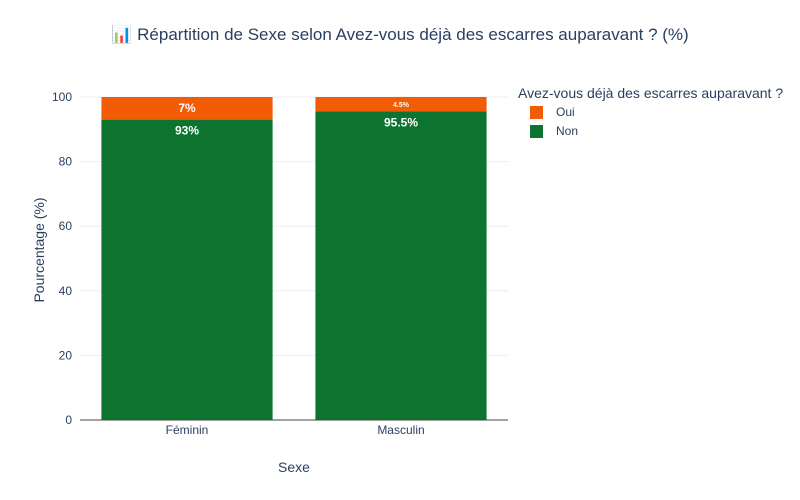 Image resolution: width=800 pixels, height=500 pixels. What do you see at coordinates (187, 131) in the screenshot?
I see `bar-data-label: 93%` at bounding box center [187, 131].